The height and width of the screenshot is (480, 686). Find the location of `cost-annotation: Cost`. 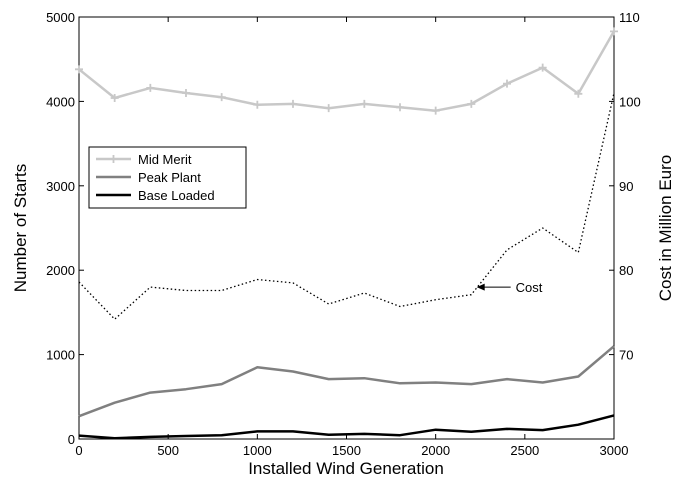

cost-annotation: Cost is located at coordinates (509, 287).